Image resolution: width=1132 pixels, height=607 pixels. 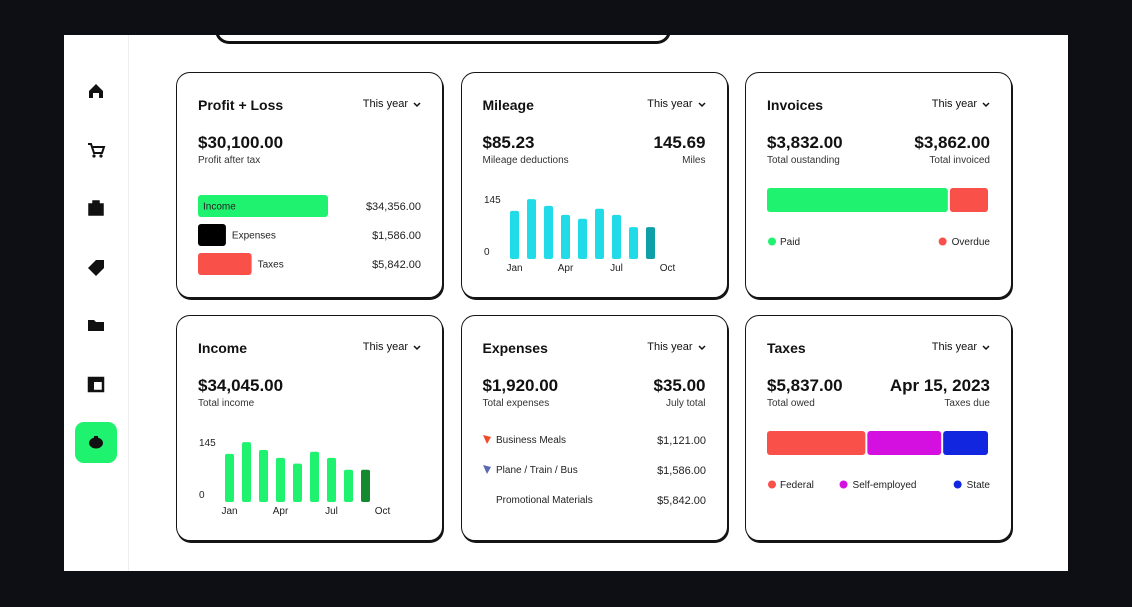 I want to click on card-title: Invoices, so click(x=795, y=105).